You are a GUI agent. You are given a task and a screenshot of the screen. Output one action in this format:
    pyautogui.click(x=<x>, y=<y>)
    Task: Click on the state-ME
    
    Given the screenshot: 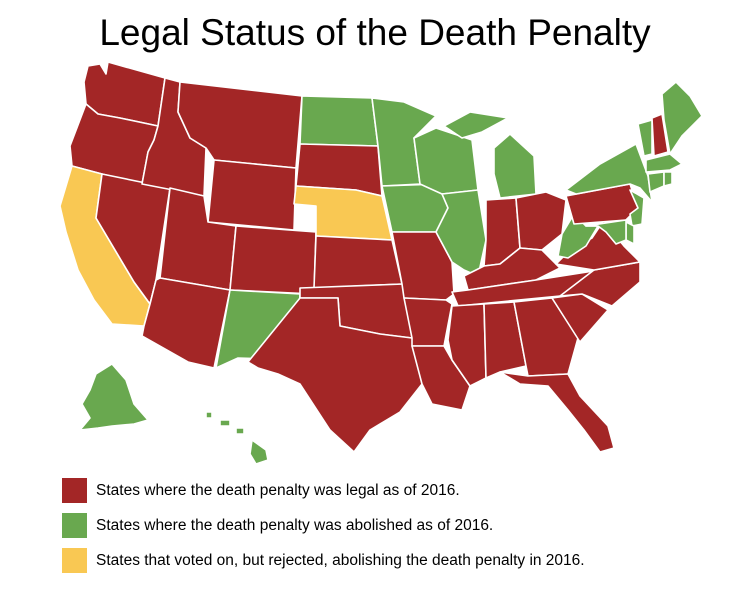 What is the action you would take?
    pyautogui.click(x=682, y=118)
    